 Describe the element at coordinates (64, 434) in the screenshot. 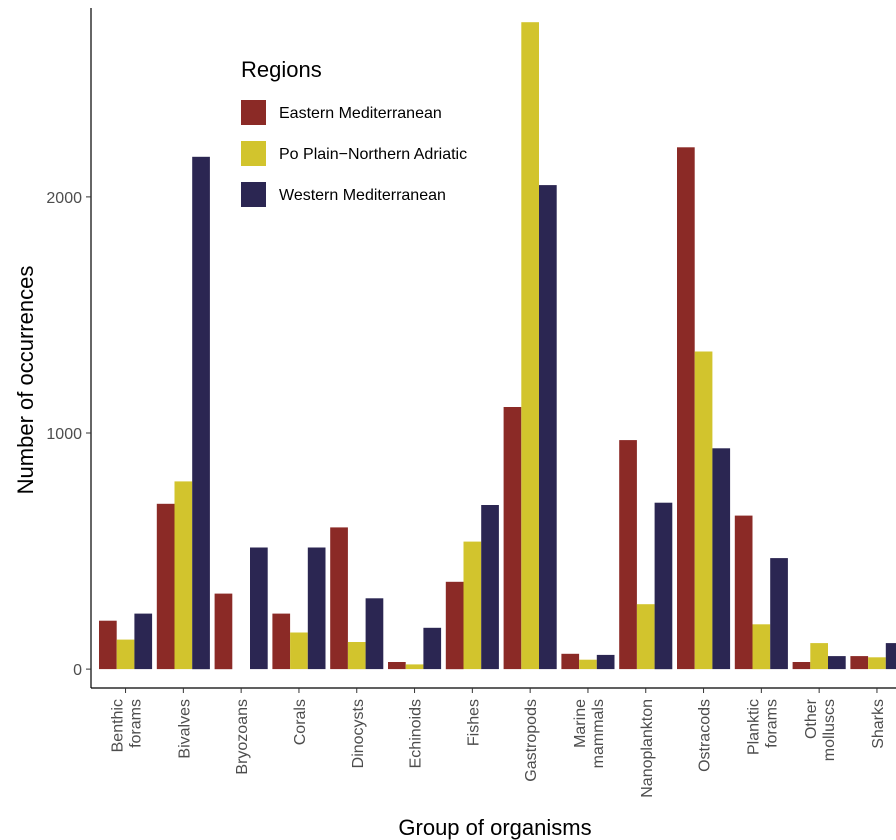

I see `y-tick-label: 1000` at that location.